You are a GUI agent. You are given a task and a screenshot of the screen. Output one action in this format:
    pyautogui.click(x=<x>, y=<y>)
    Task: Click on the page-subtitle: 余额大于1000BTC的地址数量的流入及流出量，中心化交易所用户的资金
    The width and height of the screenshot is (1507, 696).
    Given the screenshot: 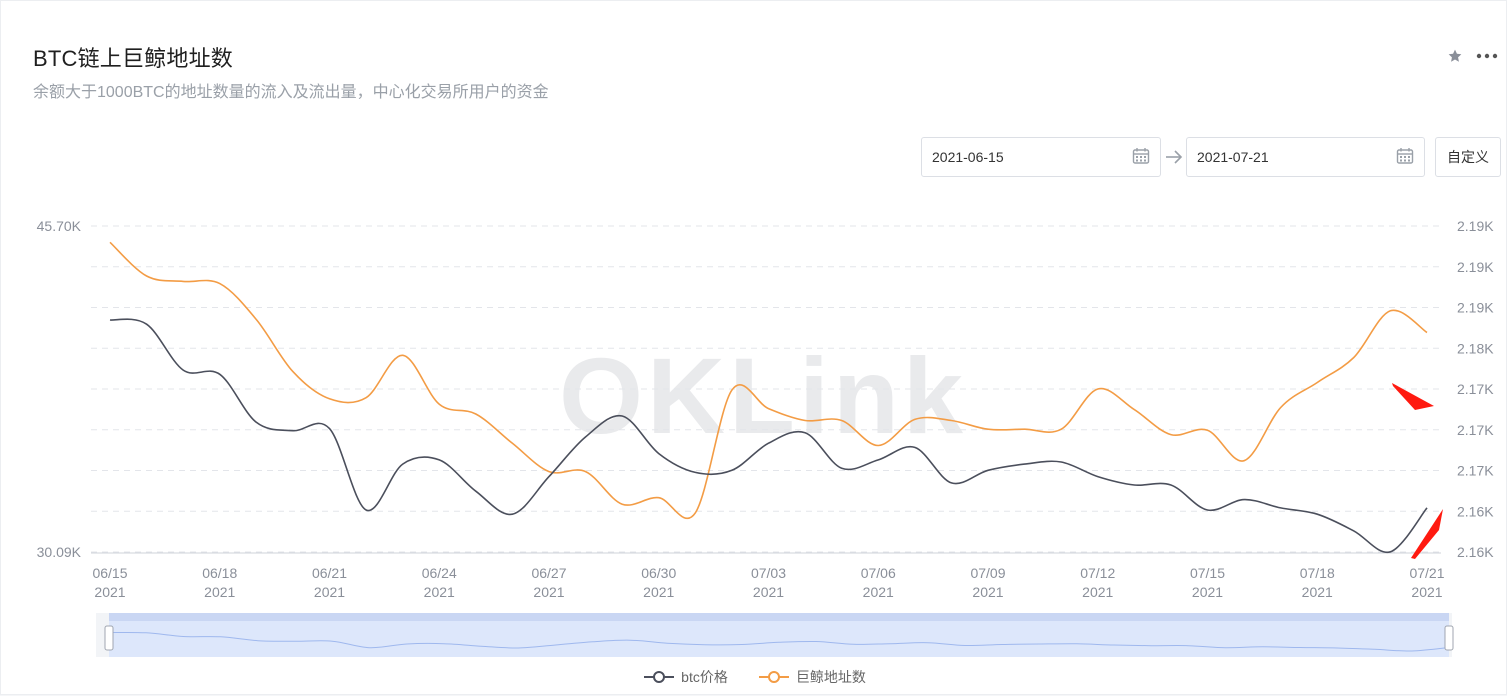 What is the action you would take?
    pyautogui.click(x=291, y=92)
    